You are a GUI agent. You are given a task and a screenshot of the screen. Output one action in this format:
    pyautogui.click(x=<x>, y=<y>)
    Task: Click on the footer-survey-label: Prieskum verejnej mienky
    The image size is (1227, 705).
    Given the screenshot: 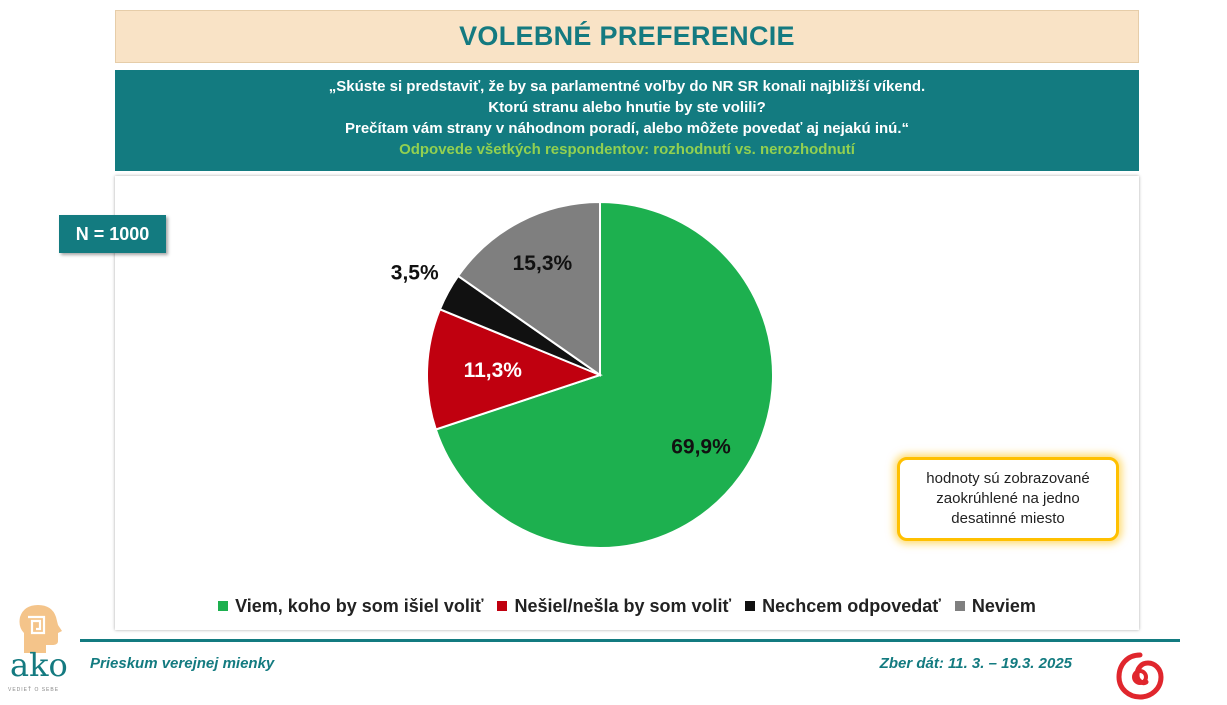 What is the action you would take?
    pyautogui.click(x=182, y=663)
    